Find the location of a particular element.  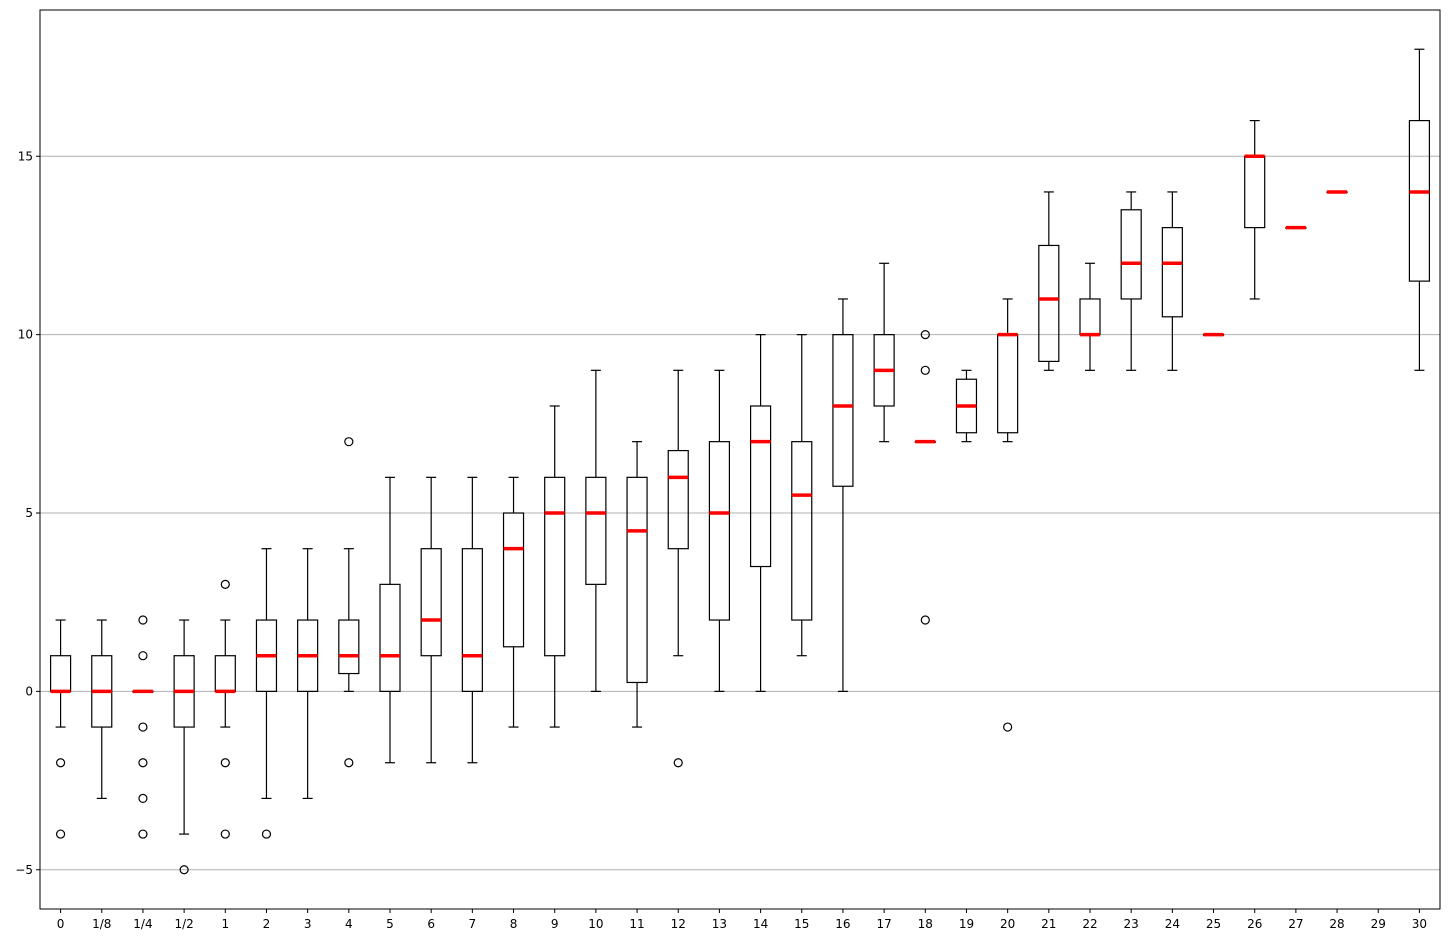

x-tick-label: 28 is located at coordinates (1336, 924).